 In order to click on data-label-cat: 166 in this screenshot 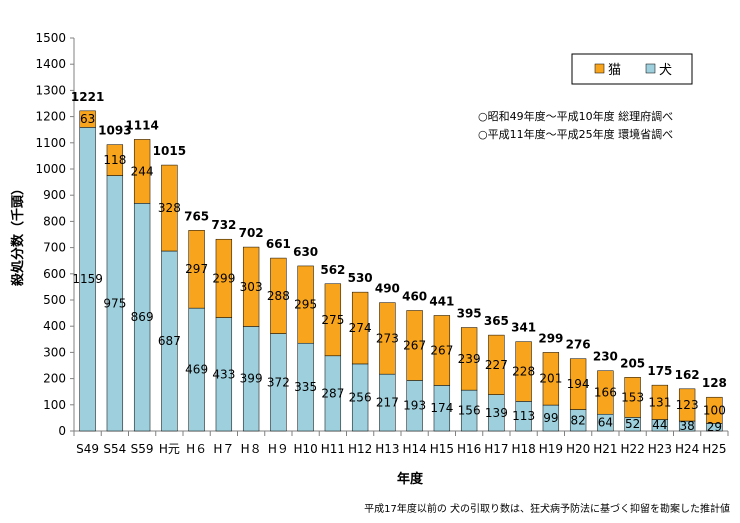, I will do `click(605, 392)`.